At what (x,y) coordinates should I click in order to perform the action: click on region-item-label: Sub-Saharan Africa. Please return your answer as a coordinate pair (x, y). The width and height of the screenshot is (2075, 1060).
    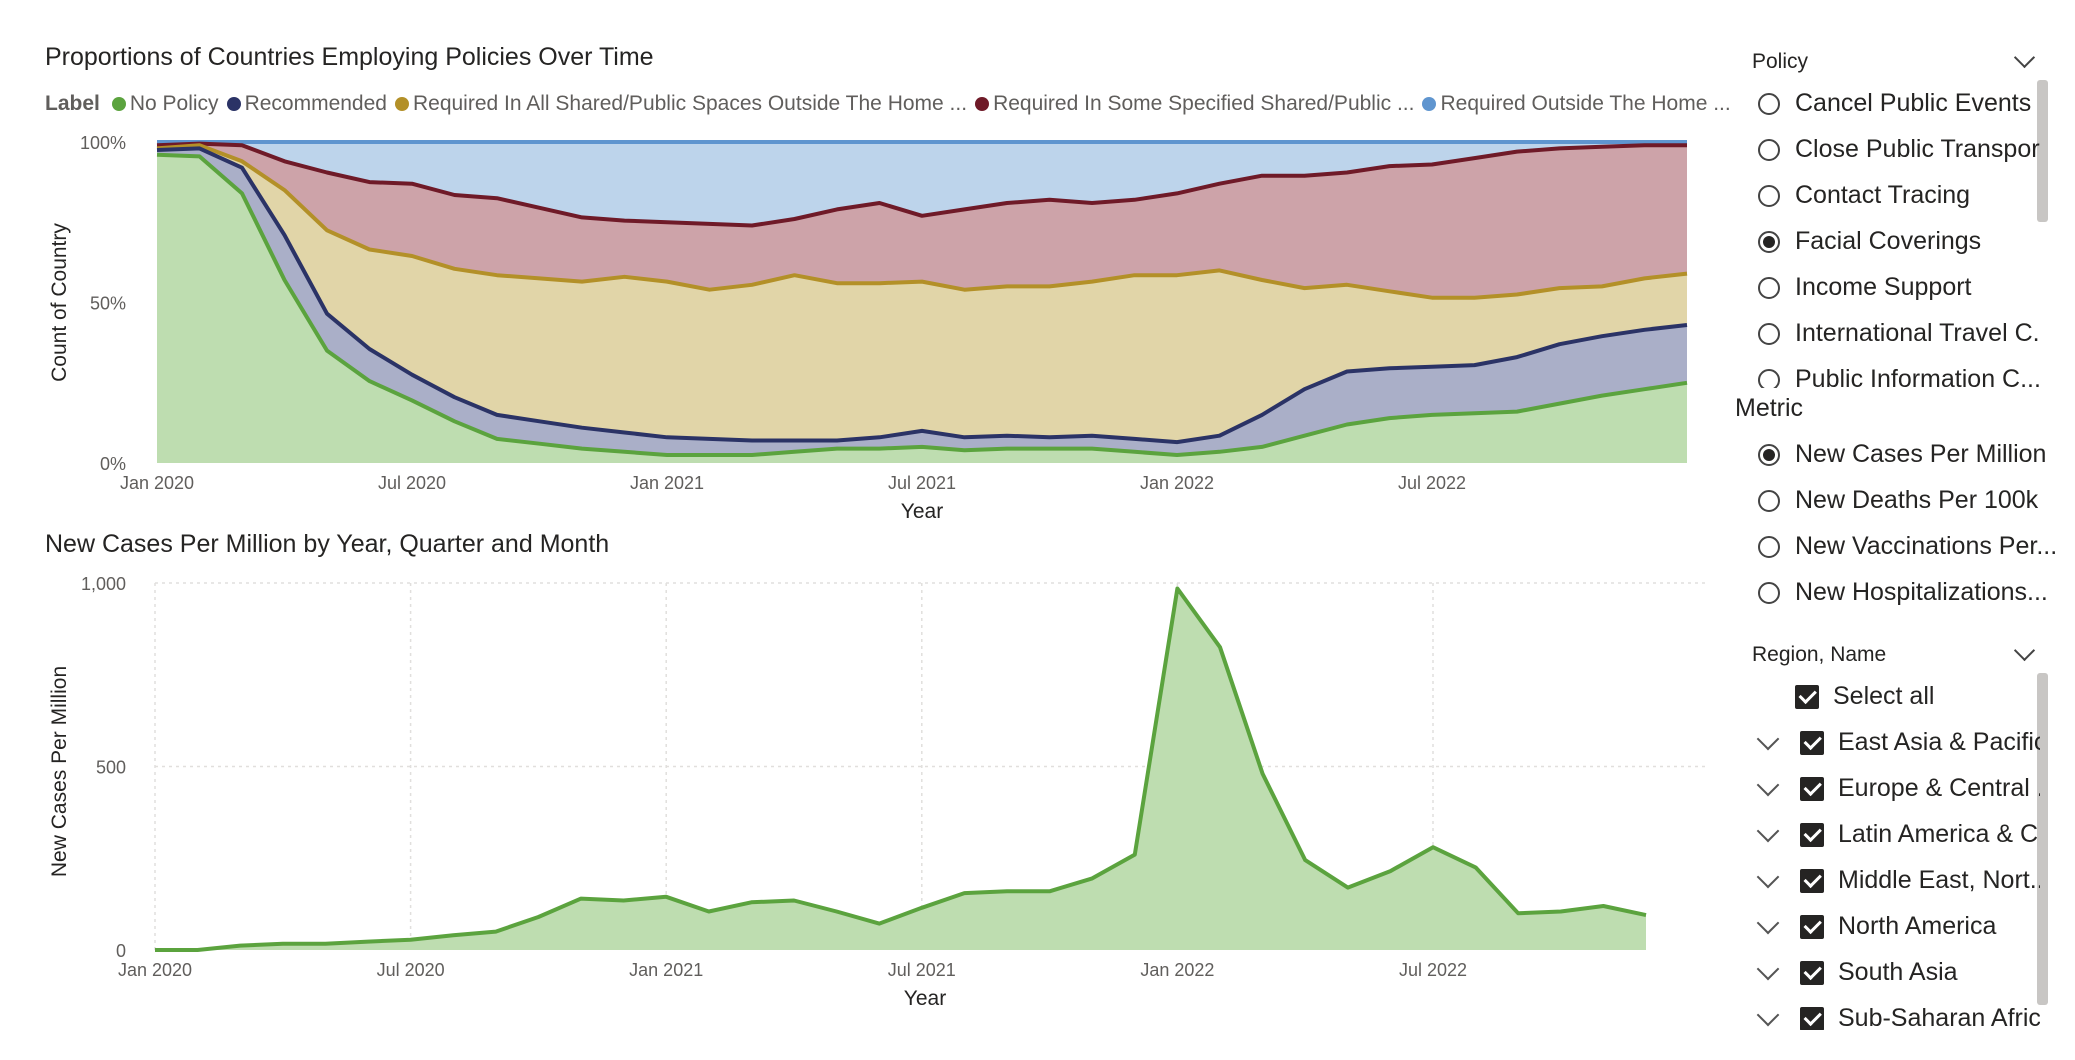
    Looking at the image, I should click on (1939, 1017).